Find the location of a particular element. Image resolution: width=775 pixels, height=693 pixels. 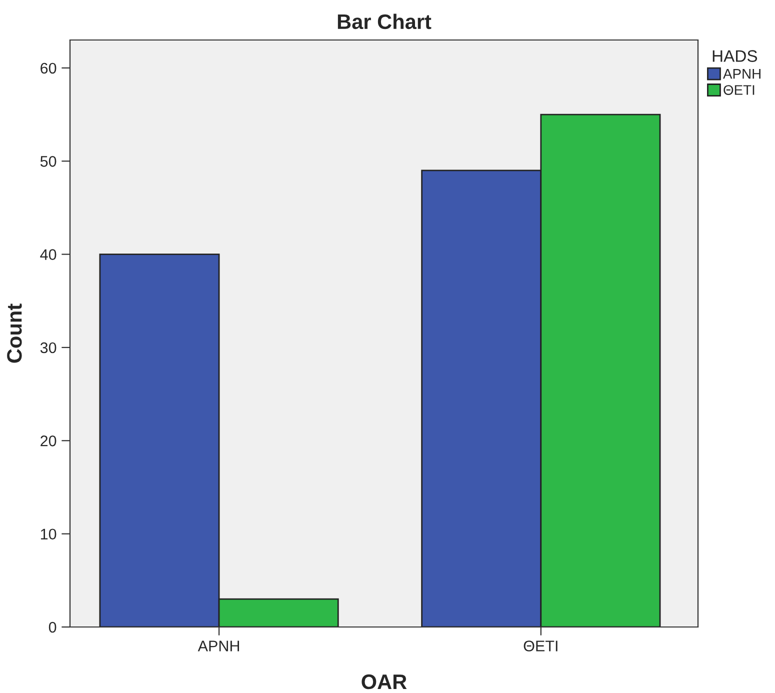

legend-label: ΑΡΝΗ is located at coordinates (741, 74).